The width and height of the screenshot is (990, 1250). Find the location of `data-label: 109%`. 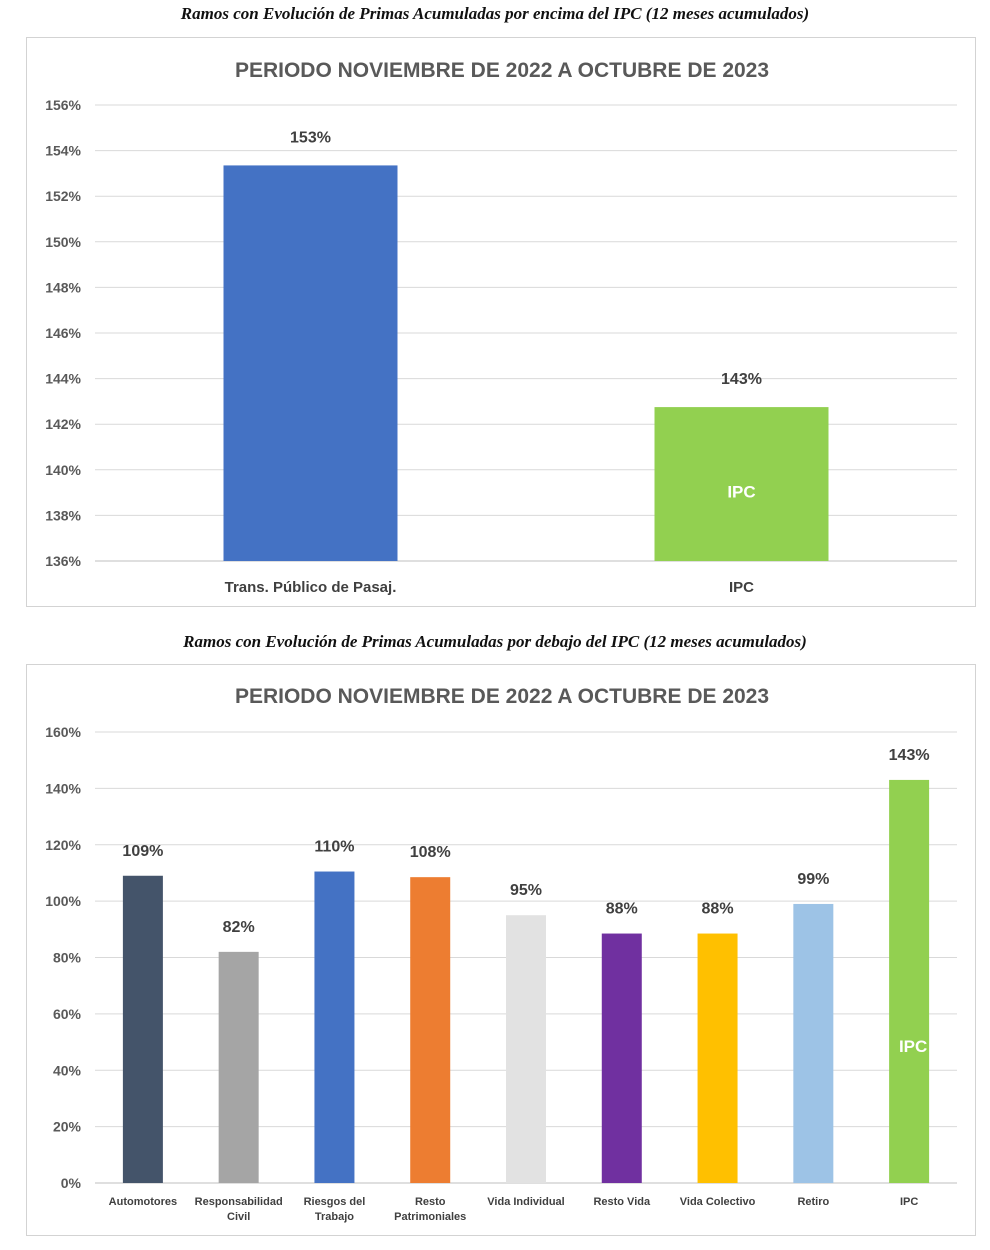

data-label: 109% is located at coordinates (142, 851).